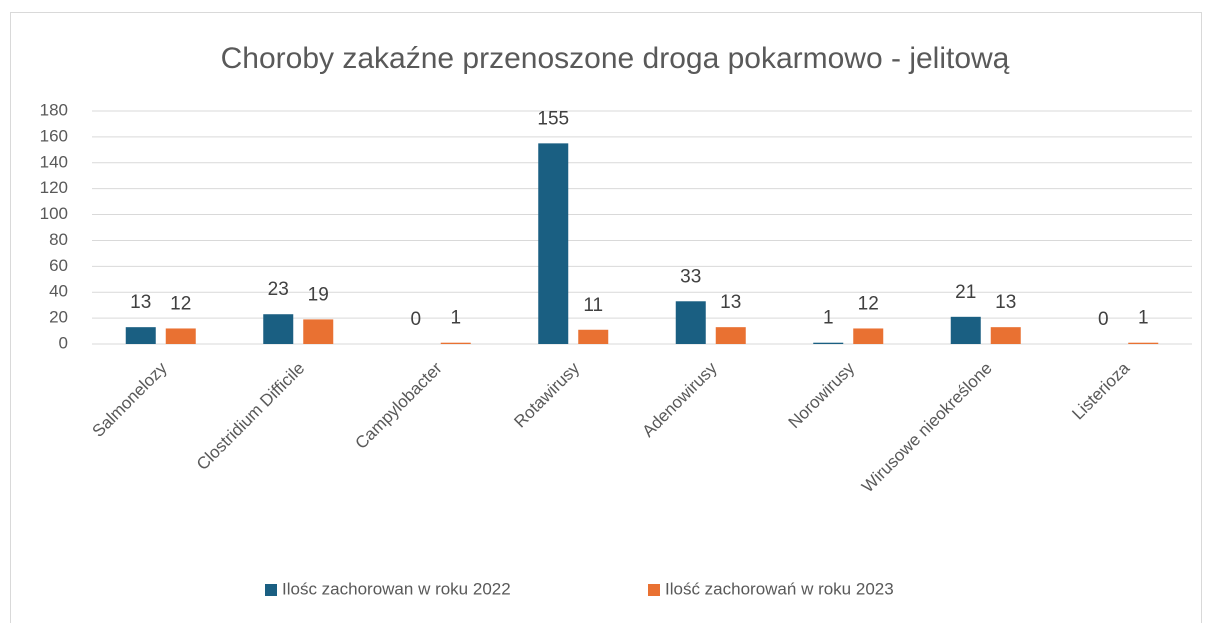 This screenshot has width=1211, height=623. I want to click on x-tick-label: Clostridium Difficile, so click(250, 416).